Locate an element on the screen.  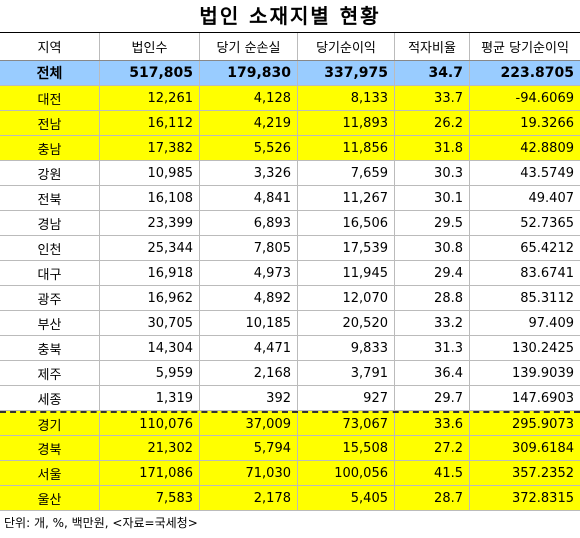
table-cell: 전북 is located at coordinates (50, 198).